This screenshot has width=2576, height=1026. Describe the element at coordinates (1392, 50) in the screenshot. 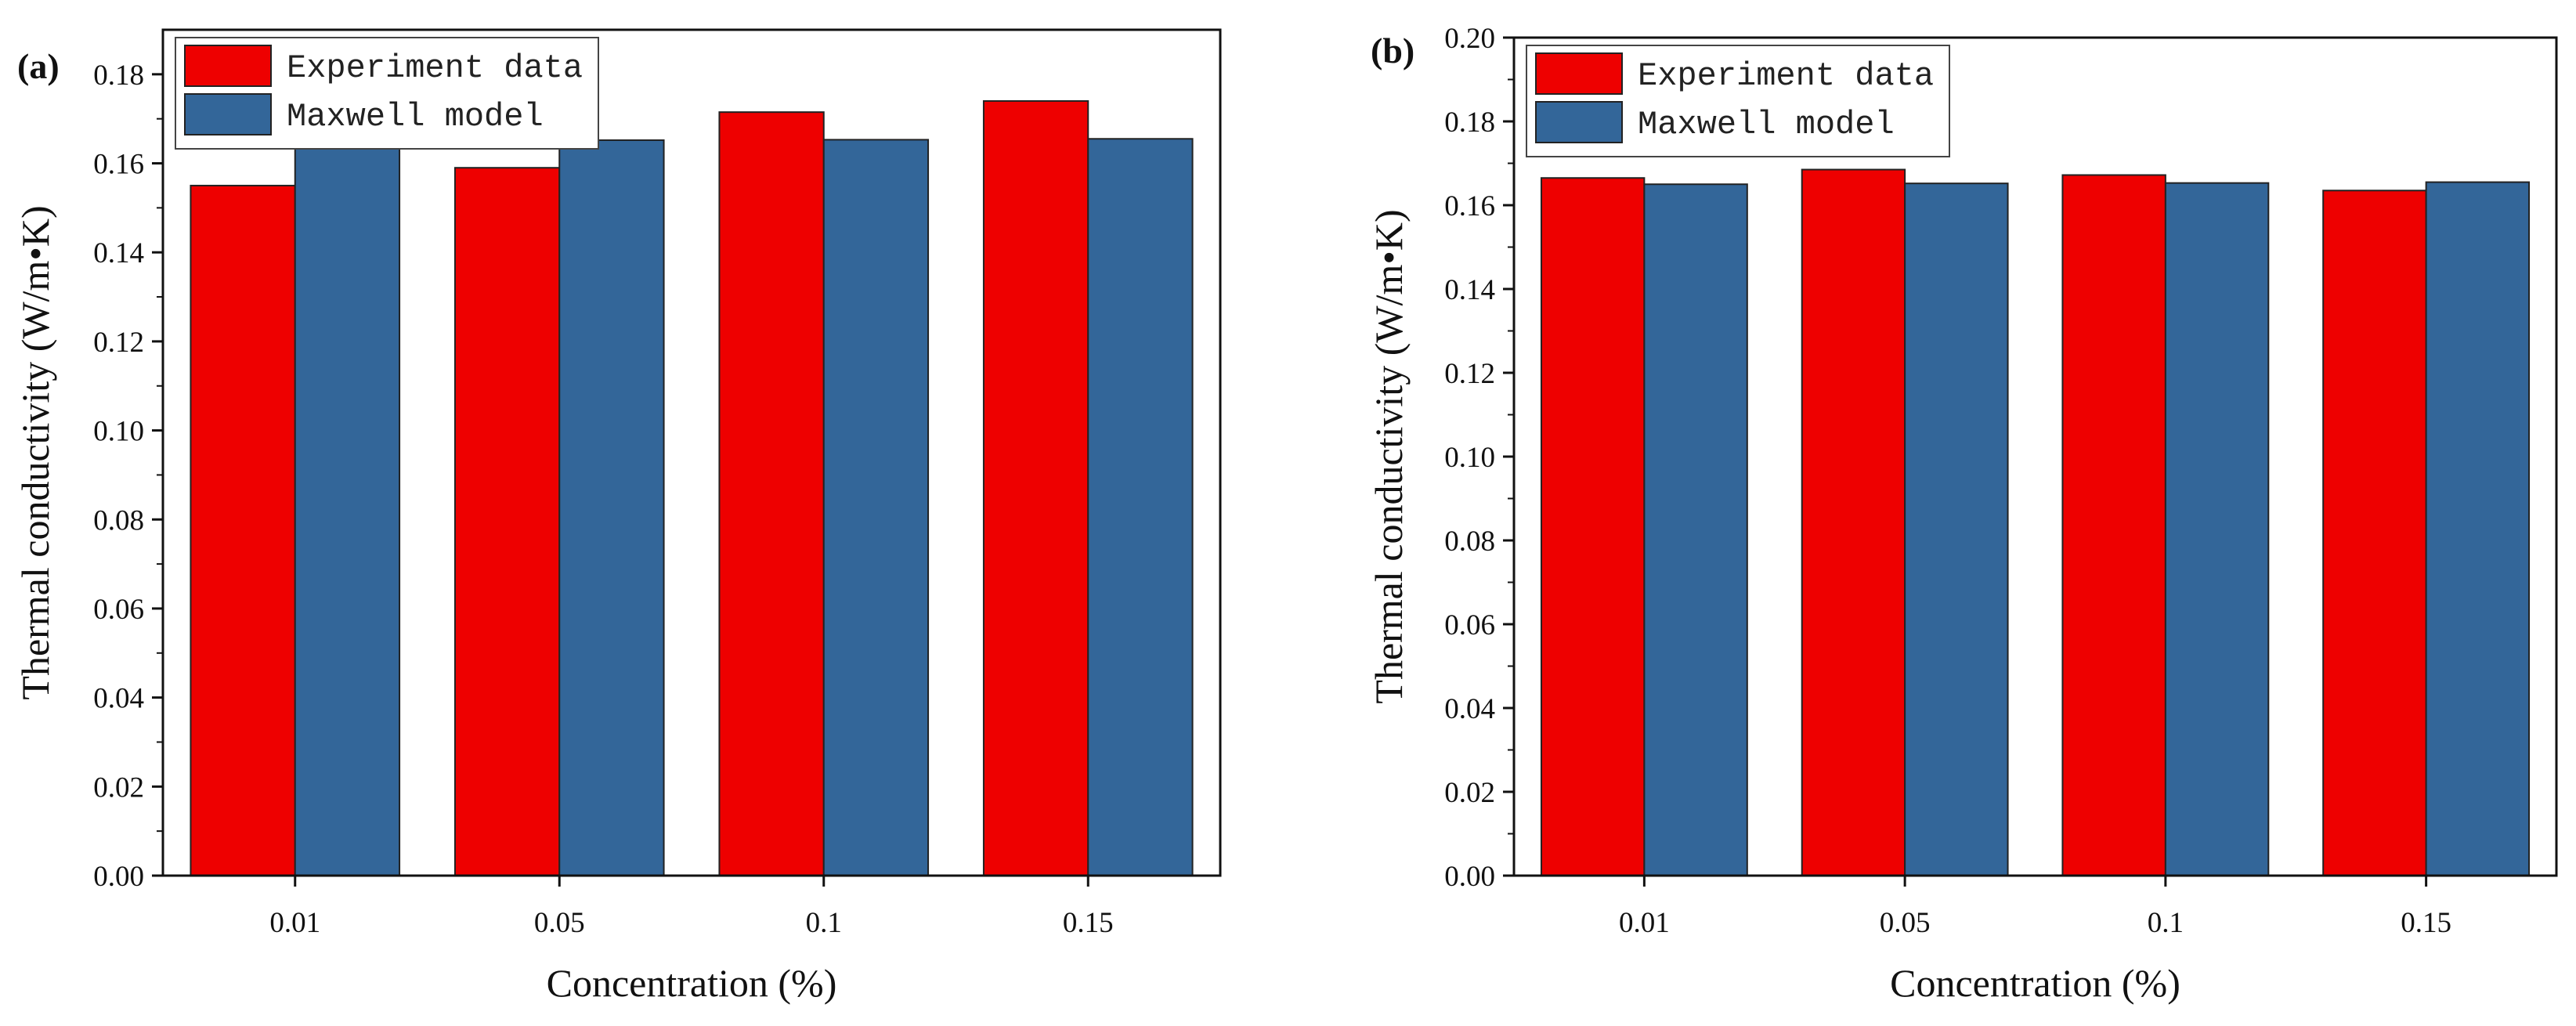

I see `panel-label: (b)` at that location.